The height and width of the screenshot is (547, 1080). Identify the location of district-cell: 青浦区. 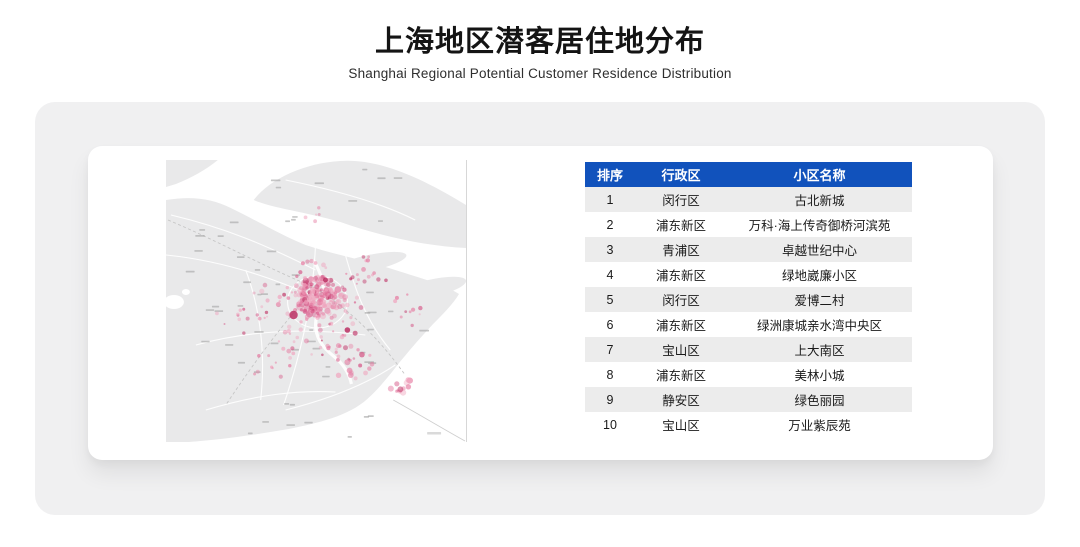
(681, 251).